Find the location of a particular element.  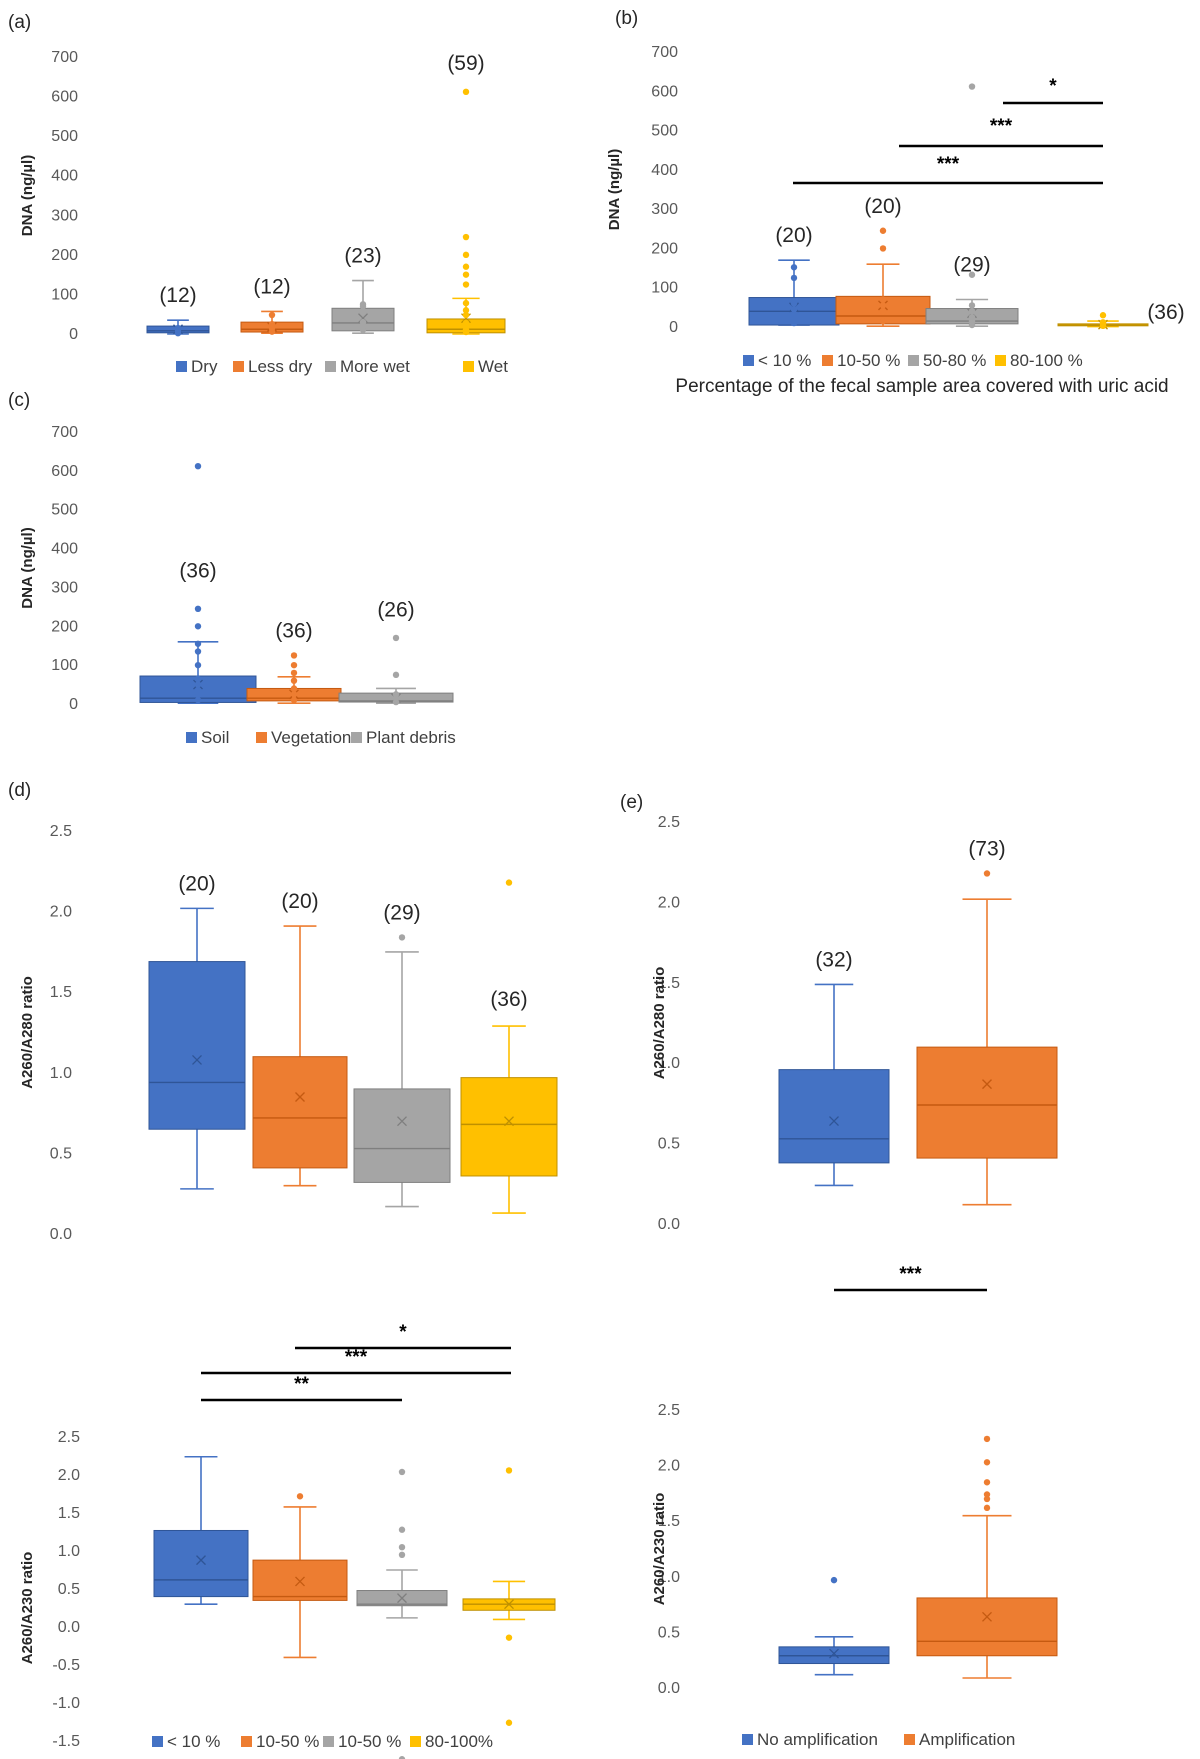

y-tick-label: 300 is located at coordinates (64, 587).